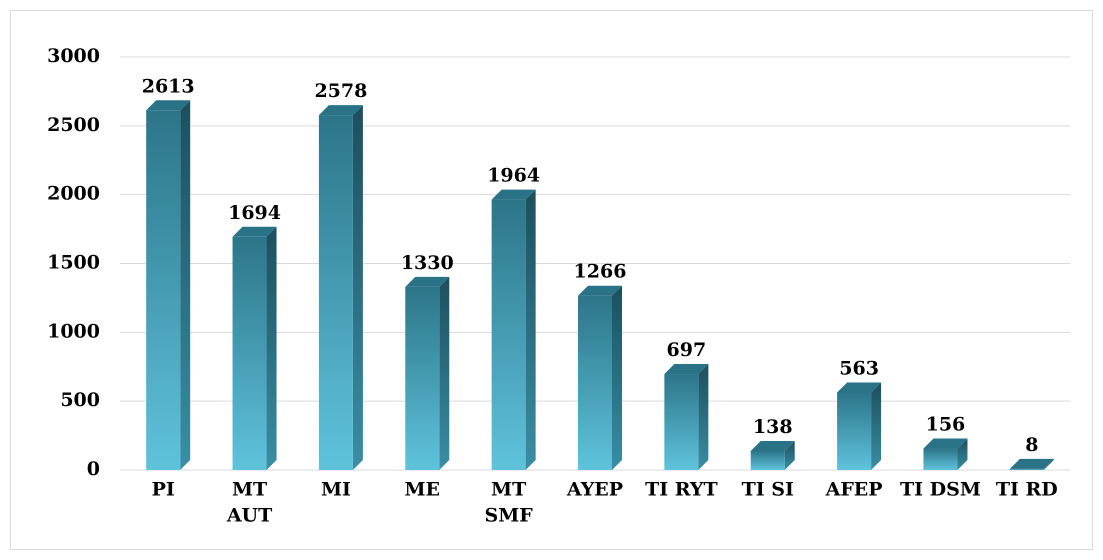 This screenshot has height=560, width=1103. I want to click on value-label: 138, so click(773, 427).